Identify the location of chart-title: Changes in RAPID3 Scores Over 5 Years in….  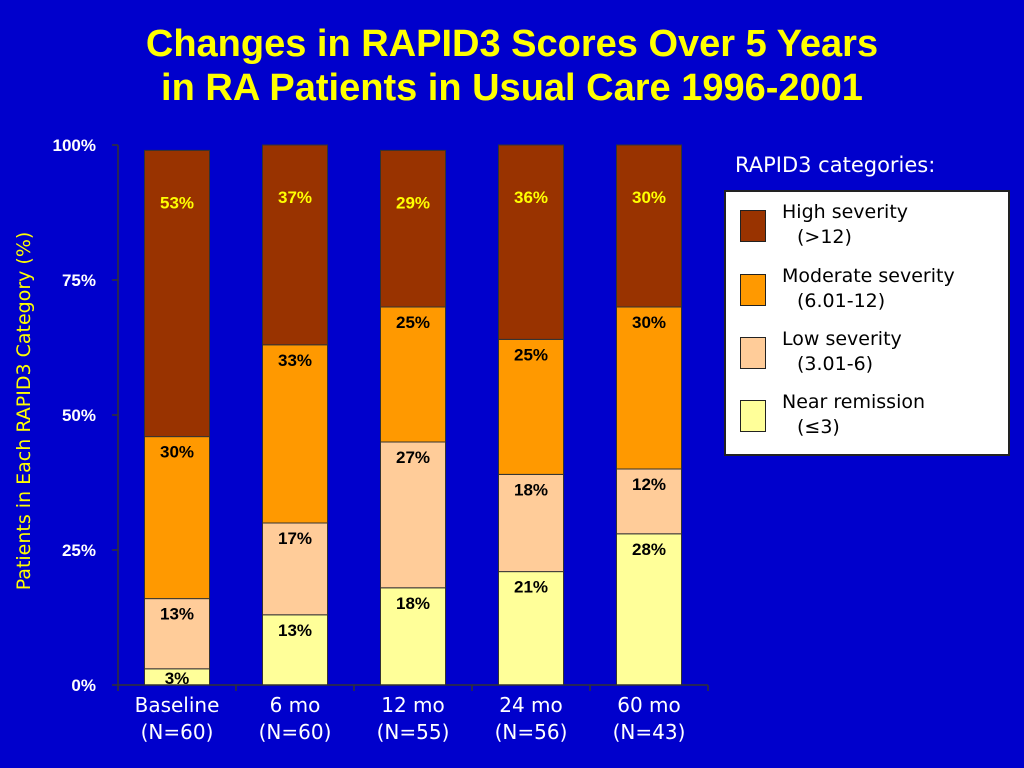
(512, 66).